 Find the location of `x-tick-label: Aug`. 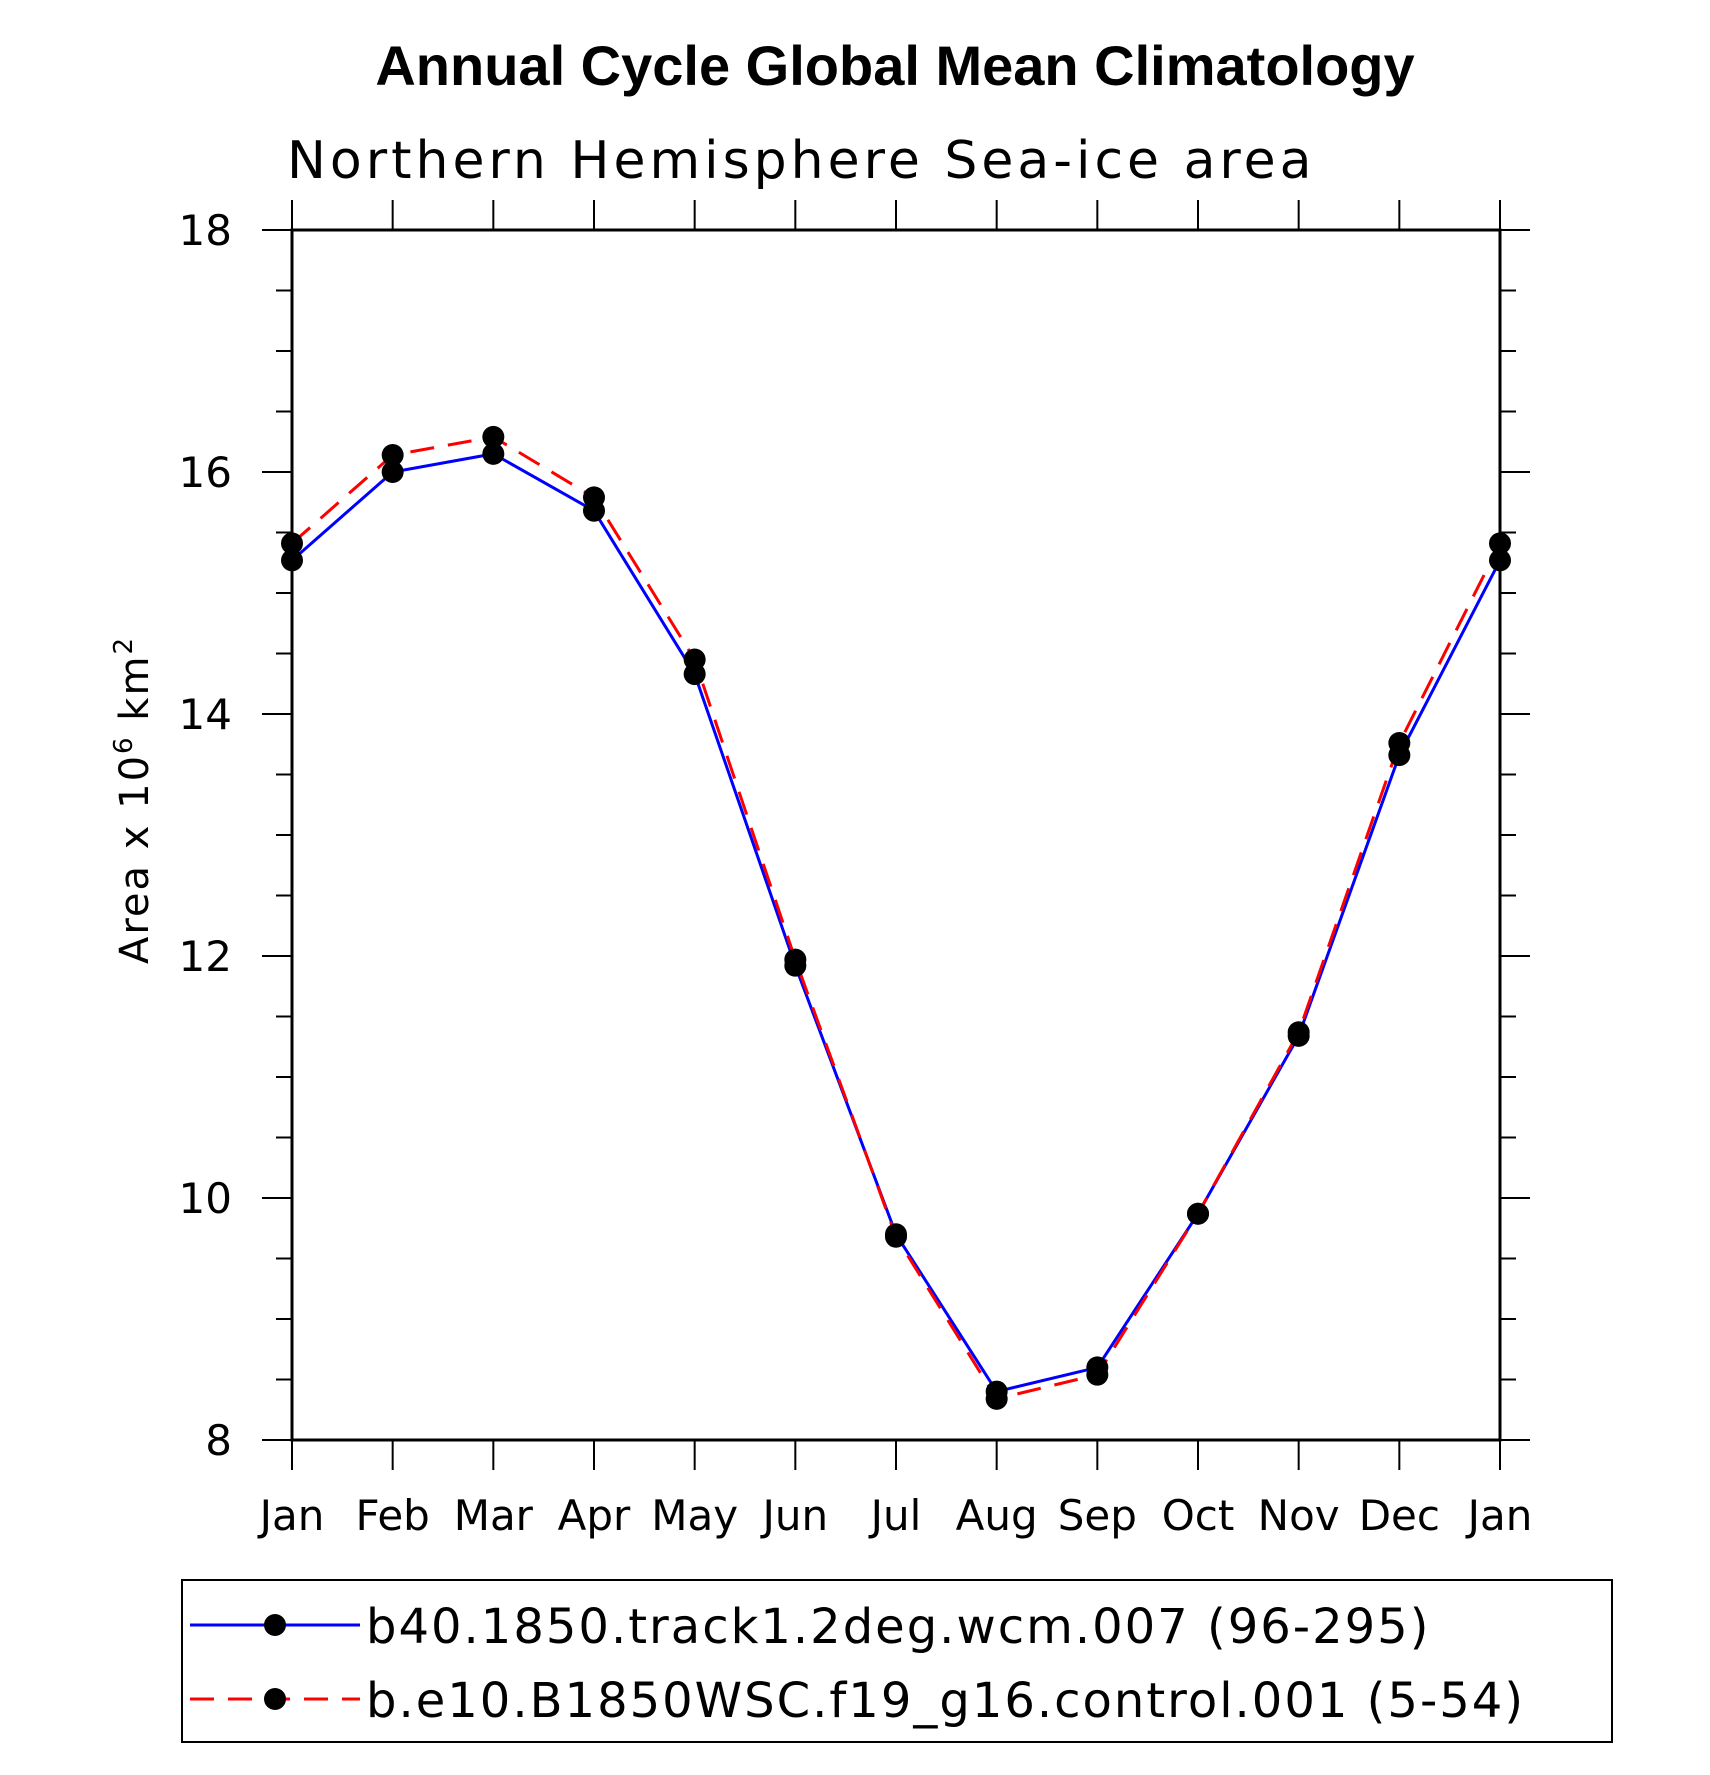

x-tick-label: Aug is located at coordinates (997, 1515).